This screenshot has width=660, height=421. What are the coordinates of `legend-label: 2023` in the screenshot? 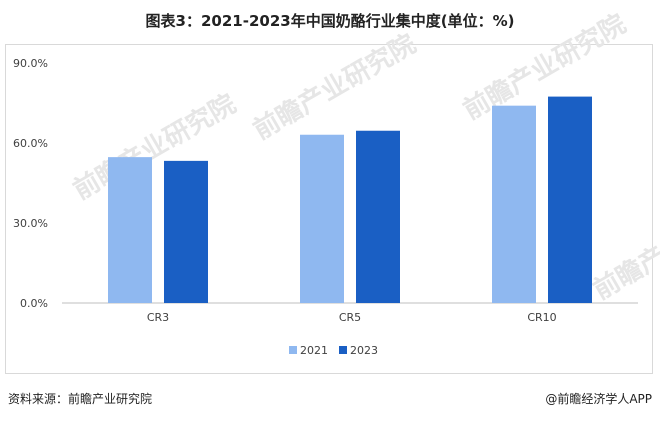 It's located at (364, 350).